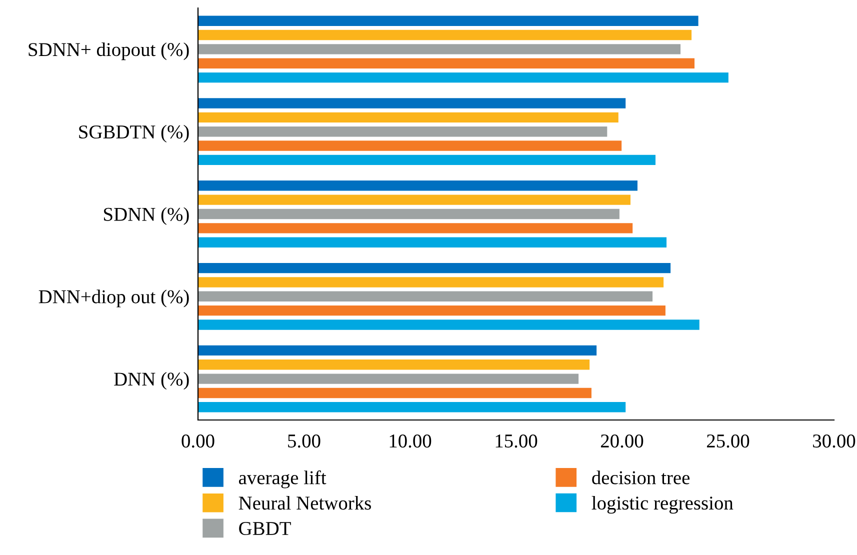  Describe the element at coordinates (282, 479) in the screenshot. I see `legend-label: average lift` at that location.